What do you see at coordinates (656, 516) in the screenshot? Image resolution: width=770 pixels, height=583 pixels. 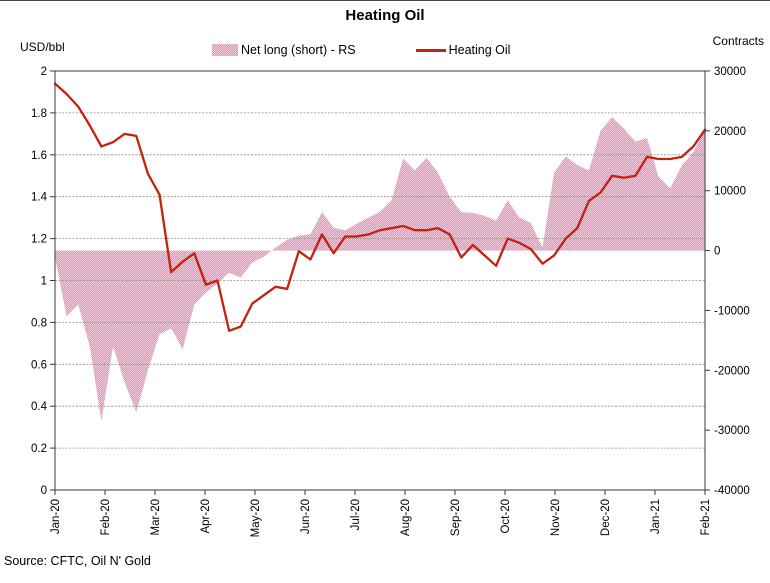 I see `x-axis-tick-label: Jan-21` at bounding box center [656, 516].